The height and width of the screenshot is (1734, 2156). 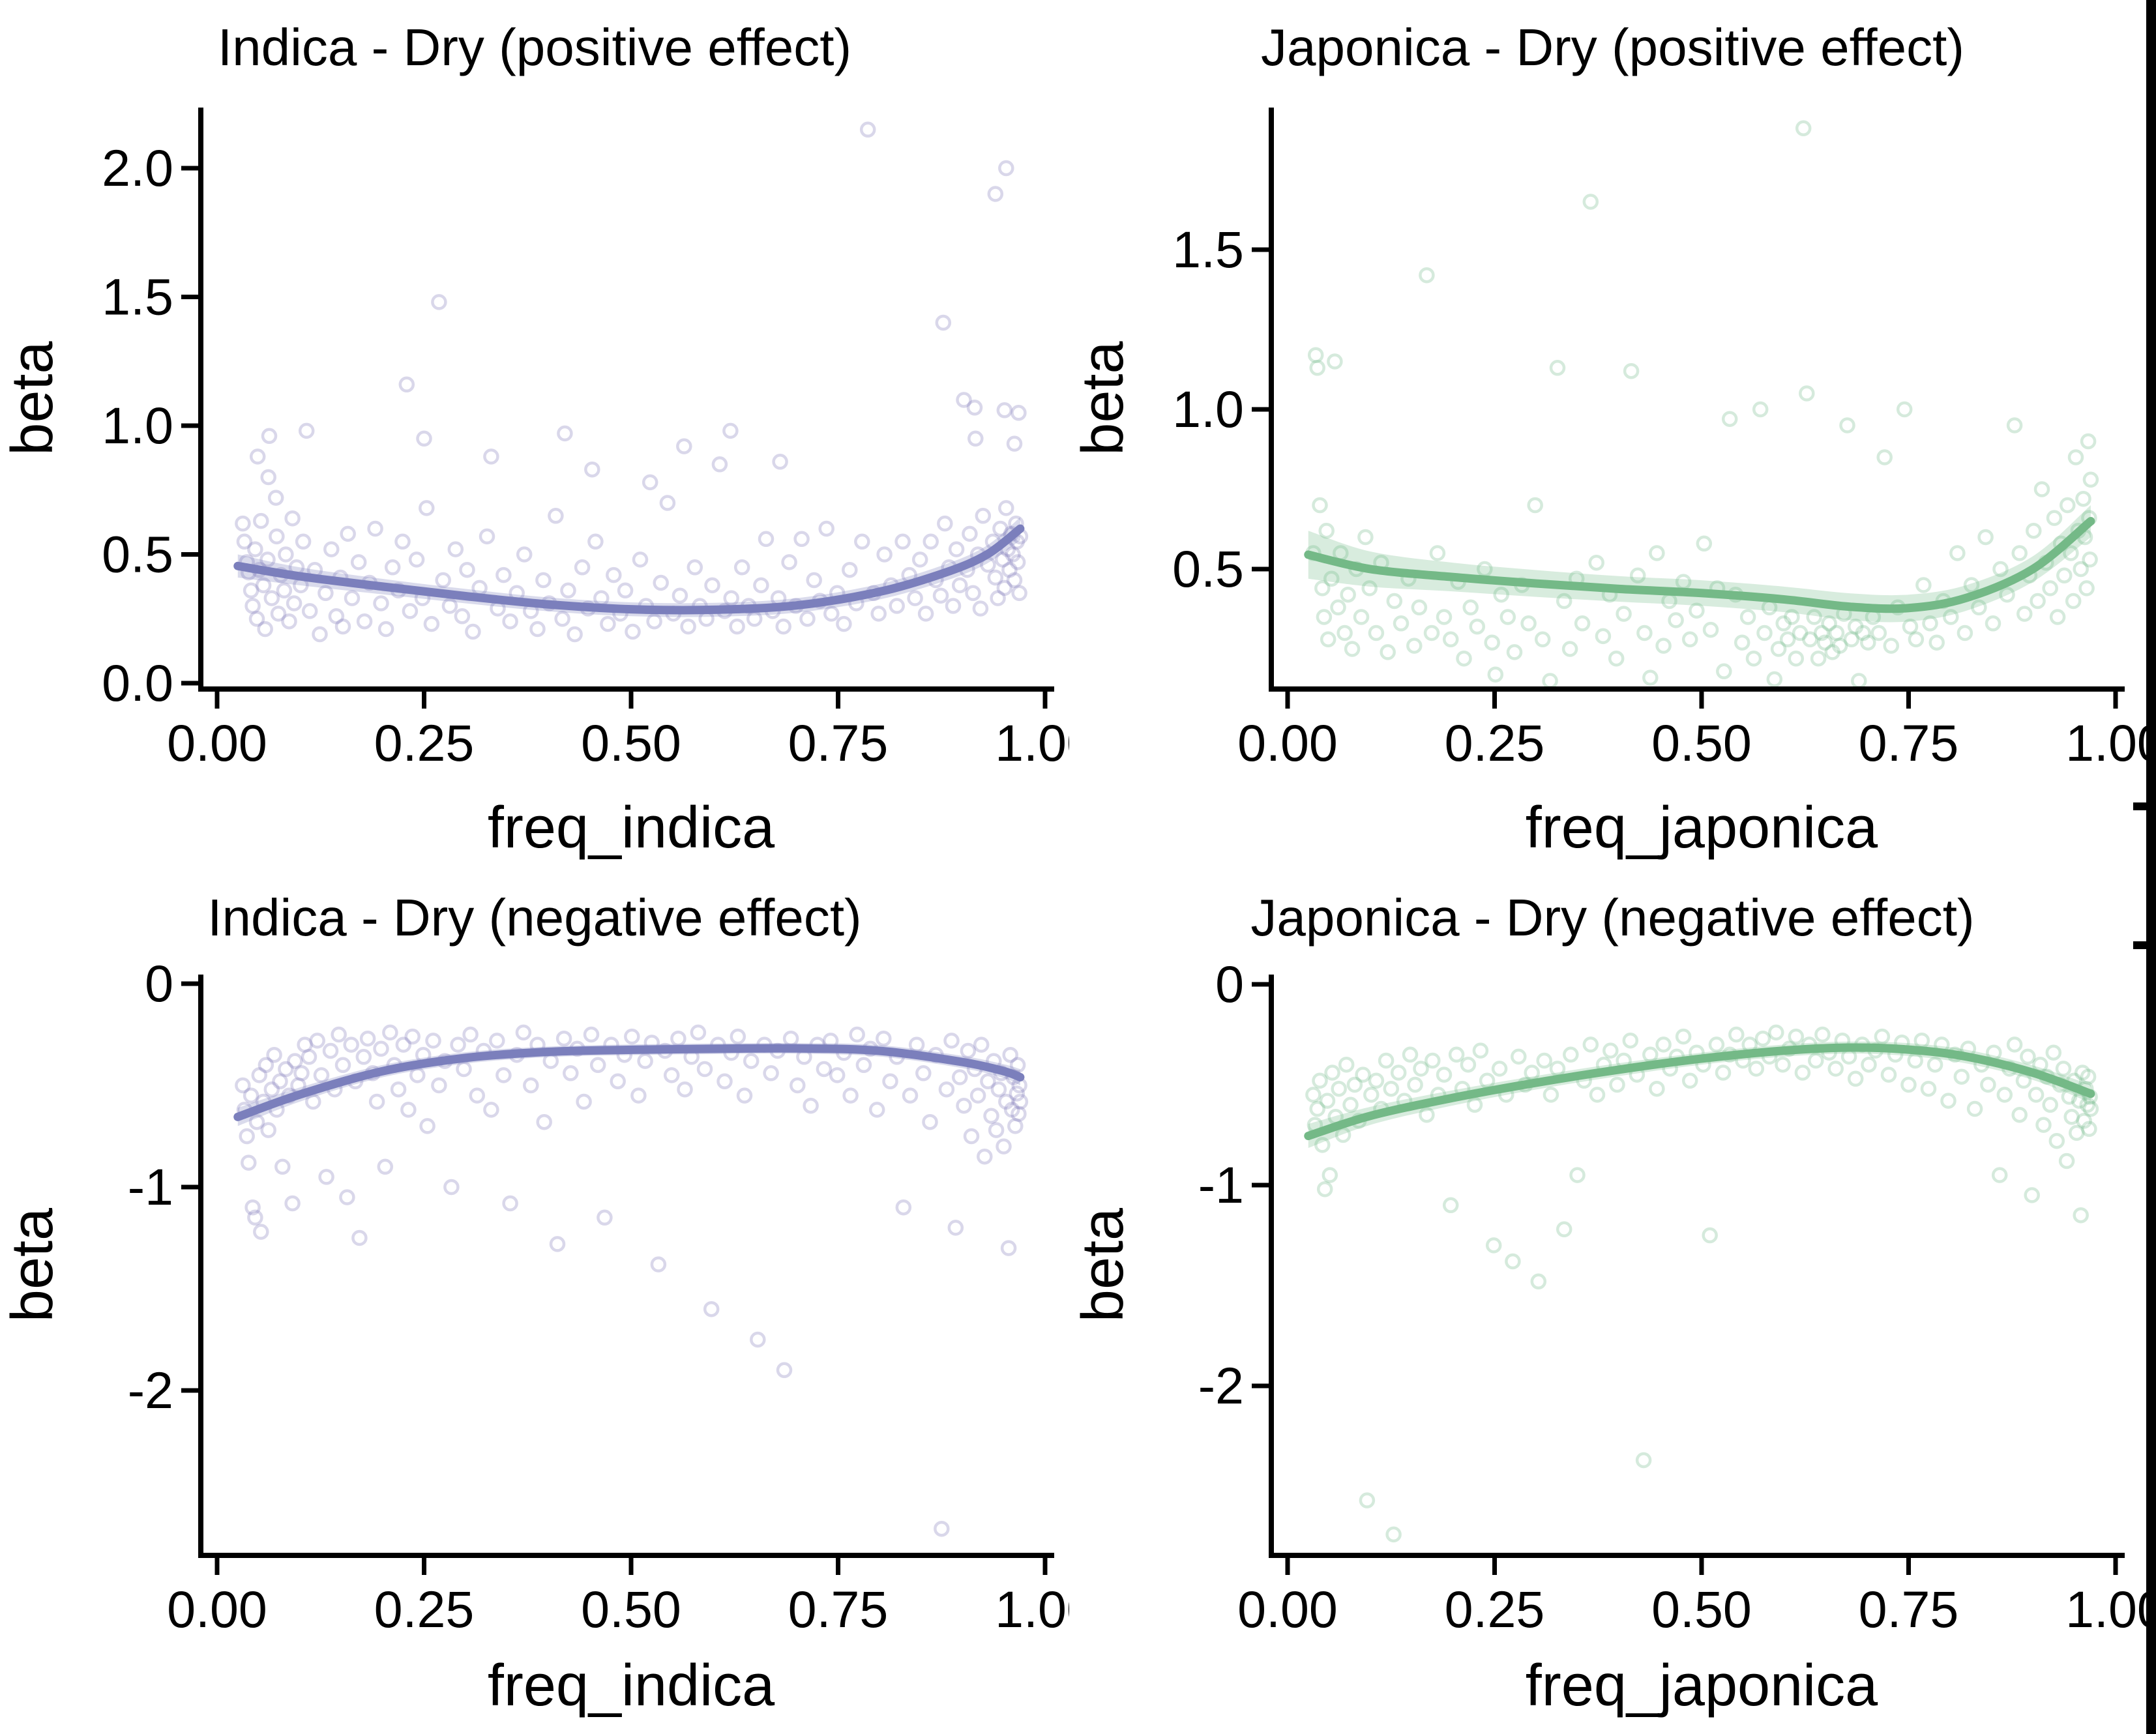 I want to click on x-tick-label: 0.50, so click(x=1701, y=1609).